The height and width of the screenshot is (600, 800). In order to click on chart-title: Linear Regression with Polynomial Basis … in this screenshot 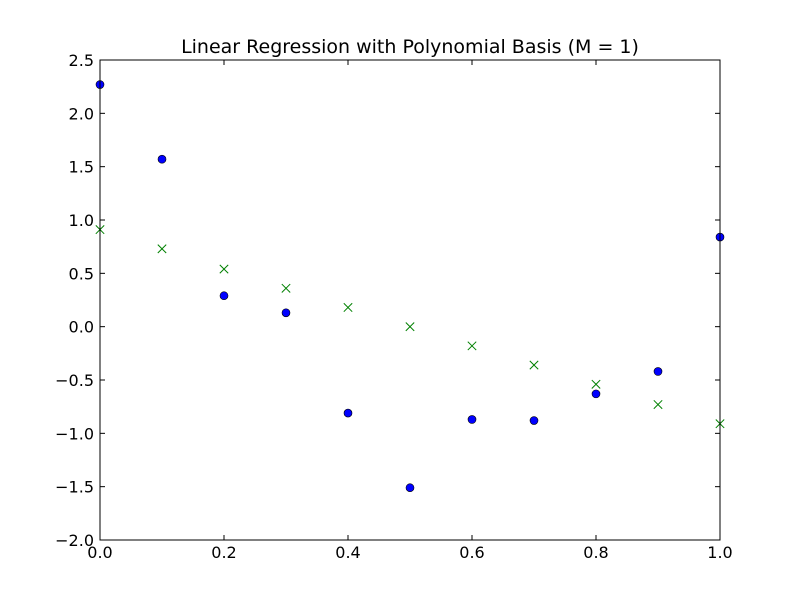, I will do `click(410, 47)`.